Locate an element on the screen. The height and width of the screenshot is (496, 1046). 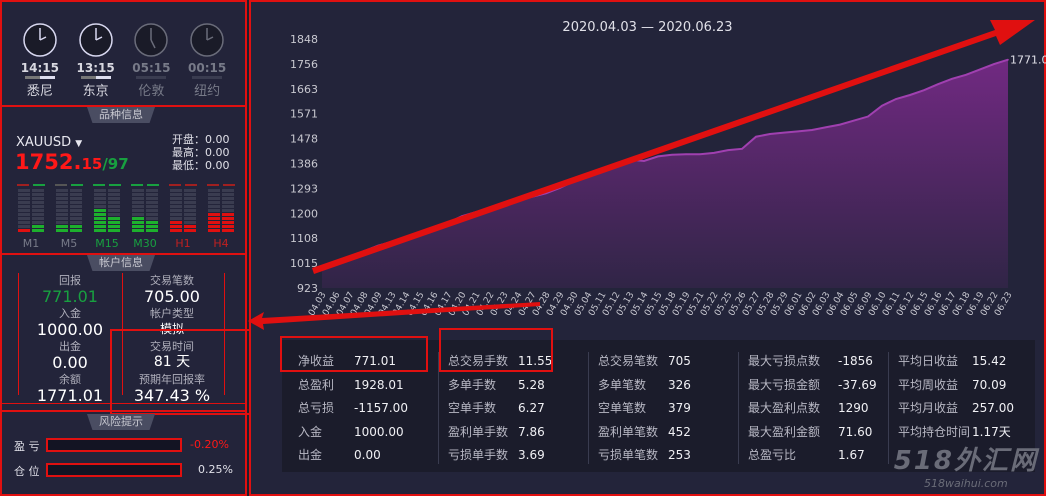
symbol-info-section: 品种信息 is located at coordinates (123, 181).